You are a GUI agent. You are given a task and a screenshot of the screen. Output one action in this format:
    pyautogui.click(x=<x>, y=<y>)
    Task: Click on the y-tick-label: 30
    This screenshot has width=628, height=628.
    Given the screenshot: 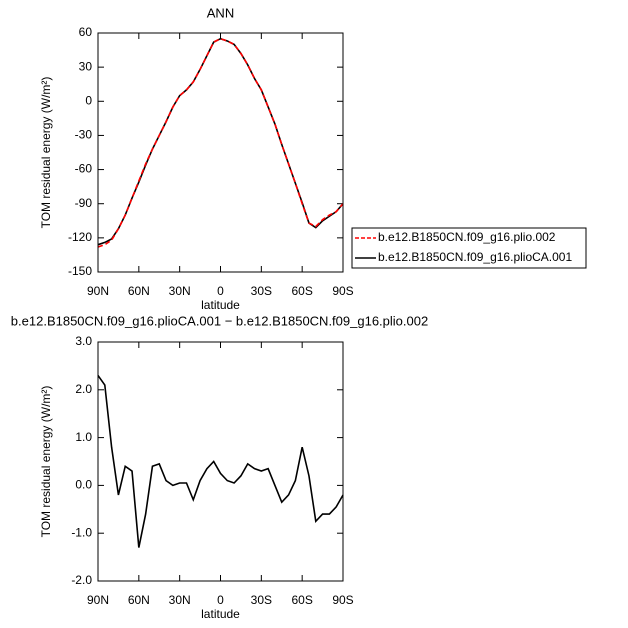 What is the action you would take?
    pyautogui.click(x=86, y=66)
    